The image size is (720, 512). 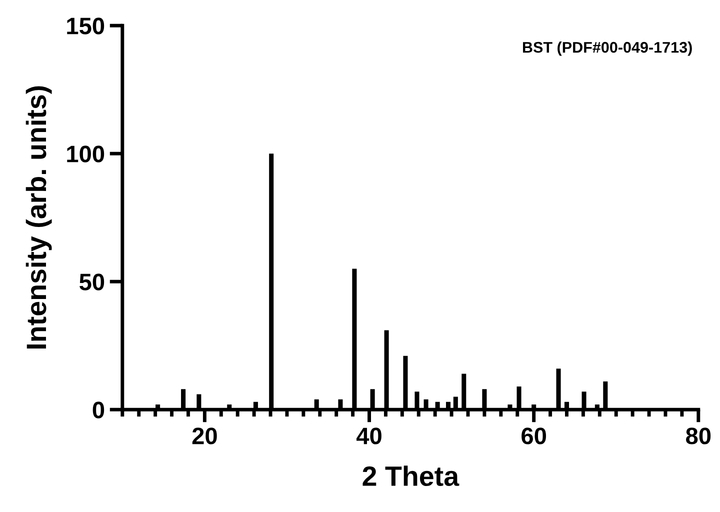 What do you see at coordinates (411, 476) in the screenshot?
I see `x-axis-title: 2 Theta` at bounding box center [411, 476].